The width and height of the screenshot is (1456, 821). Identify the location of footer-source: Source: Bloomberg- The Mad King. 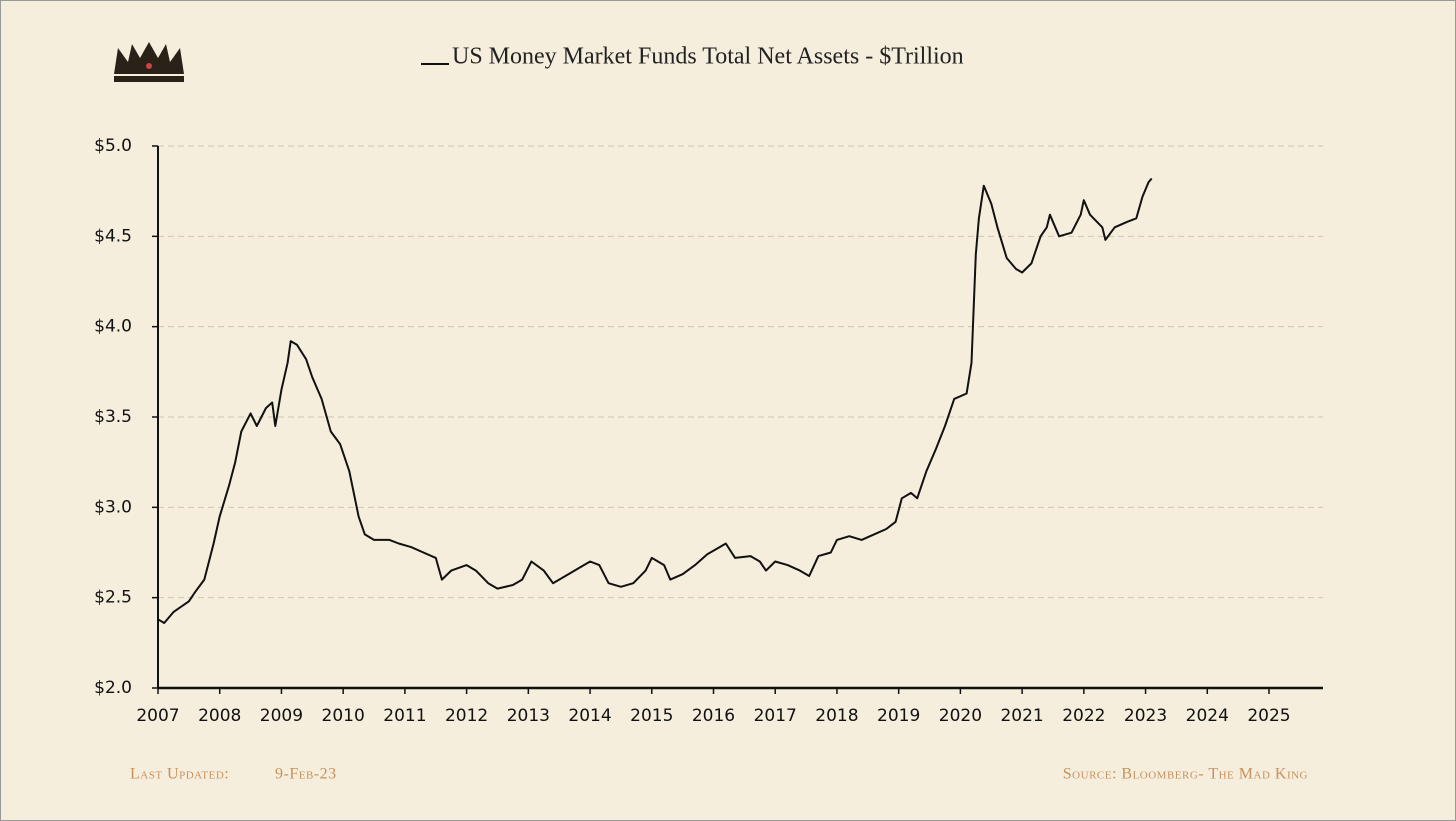
(1185, 774).